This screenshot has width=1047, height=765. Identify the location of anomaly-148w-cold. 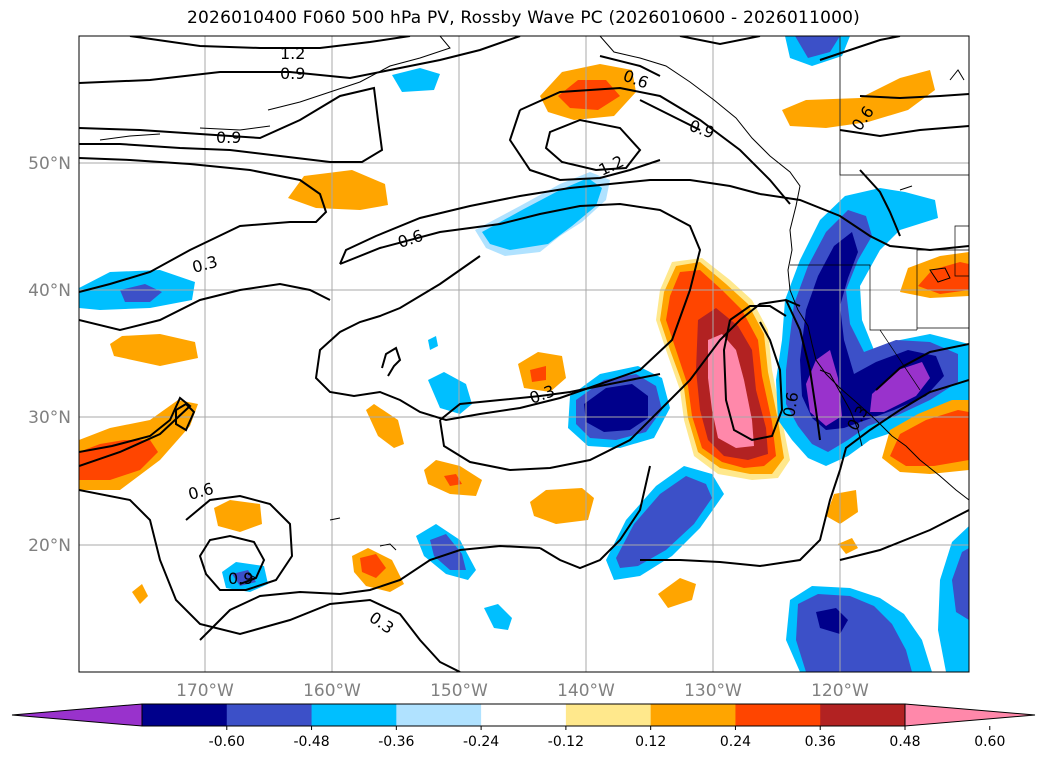
(446, 552).